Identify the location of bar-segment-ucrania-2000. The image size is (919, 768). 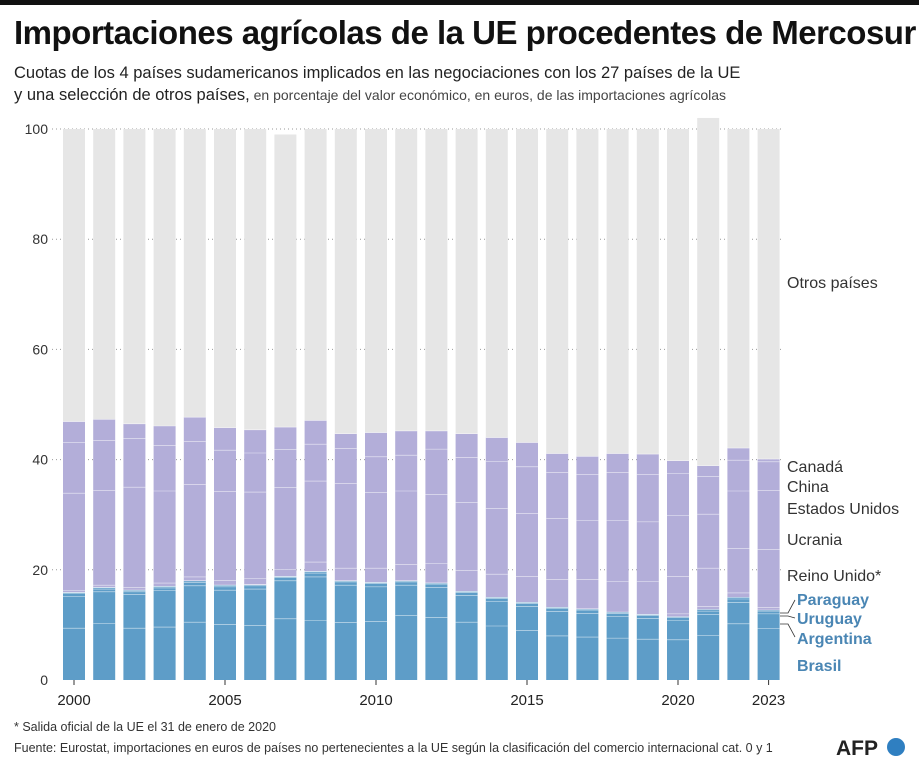
(74, 591).